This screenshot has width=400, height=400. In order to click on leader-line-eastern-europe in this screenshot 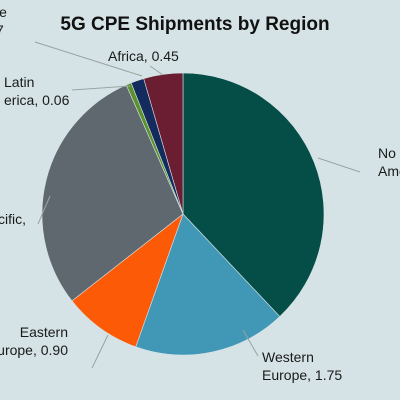, I will do `click(100, 351)`.